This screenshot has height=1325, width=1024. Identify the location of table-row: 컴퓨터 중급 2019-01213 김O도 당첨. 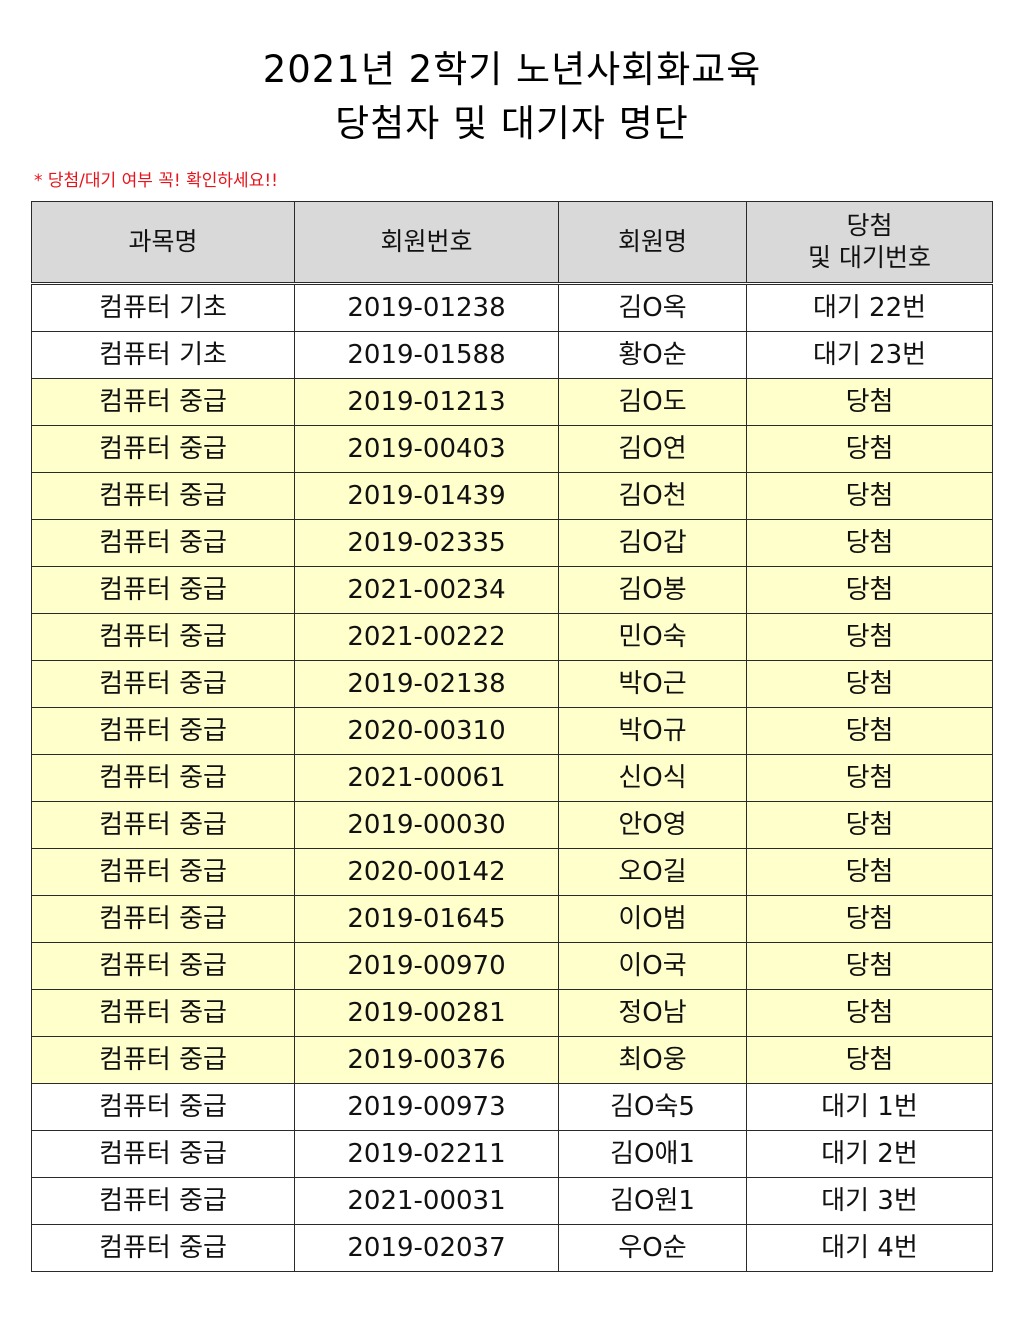
(512, 402).